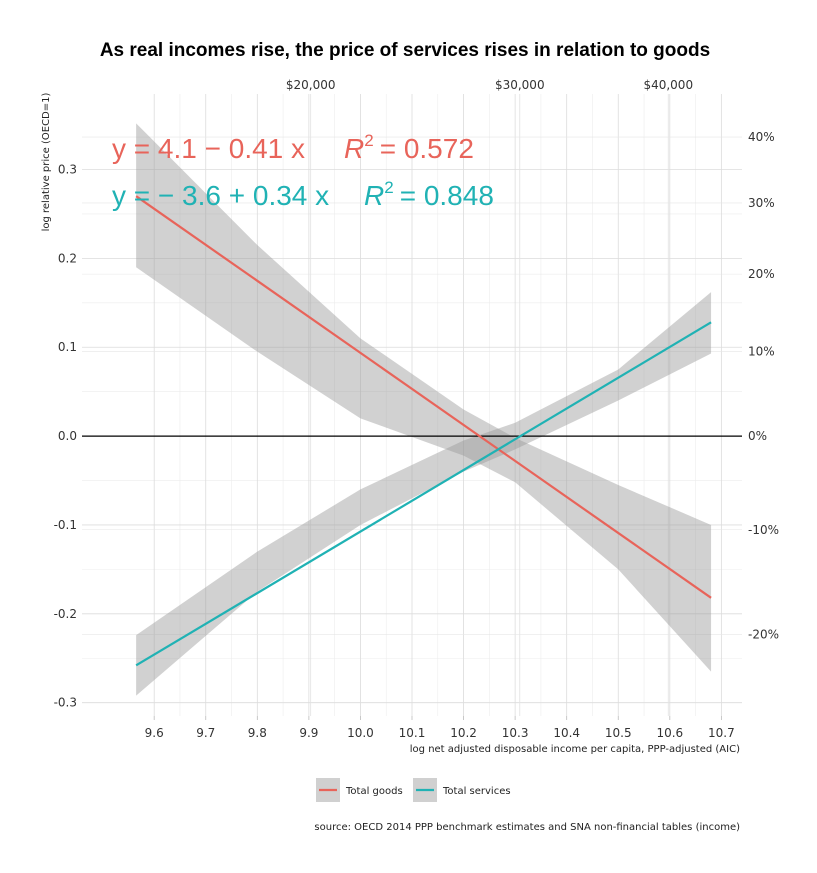 The height and width of the screenshot is (873, 817). What do you see at coordinates (757, 436) in the screenshot?
I see `right-tick-label: 0%` at bounding box center [757, 436].